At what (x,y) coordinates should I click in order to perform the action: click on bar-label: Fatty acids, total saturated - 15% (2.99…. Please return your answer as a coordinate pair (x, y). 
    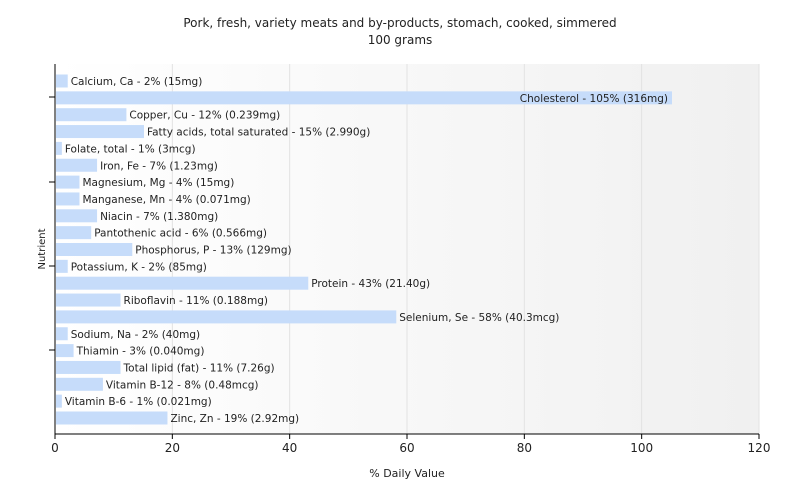
    Looking at the image, I should click on (258, 133).